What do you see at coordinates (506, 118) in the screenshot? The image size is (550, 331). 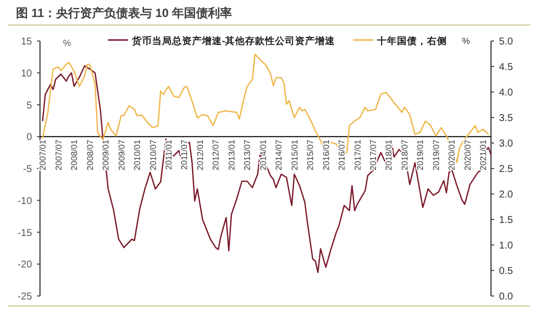 I see `y2-tick-label: 3.5` at bounding box center [506, 118].